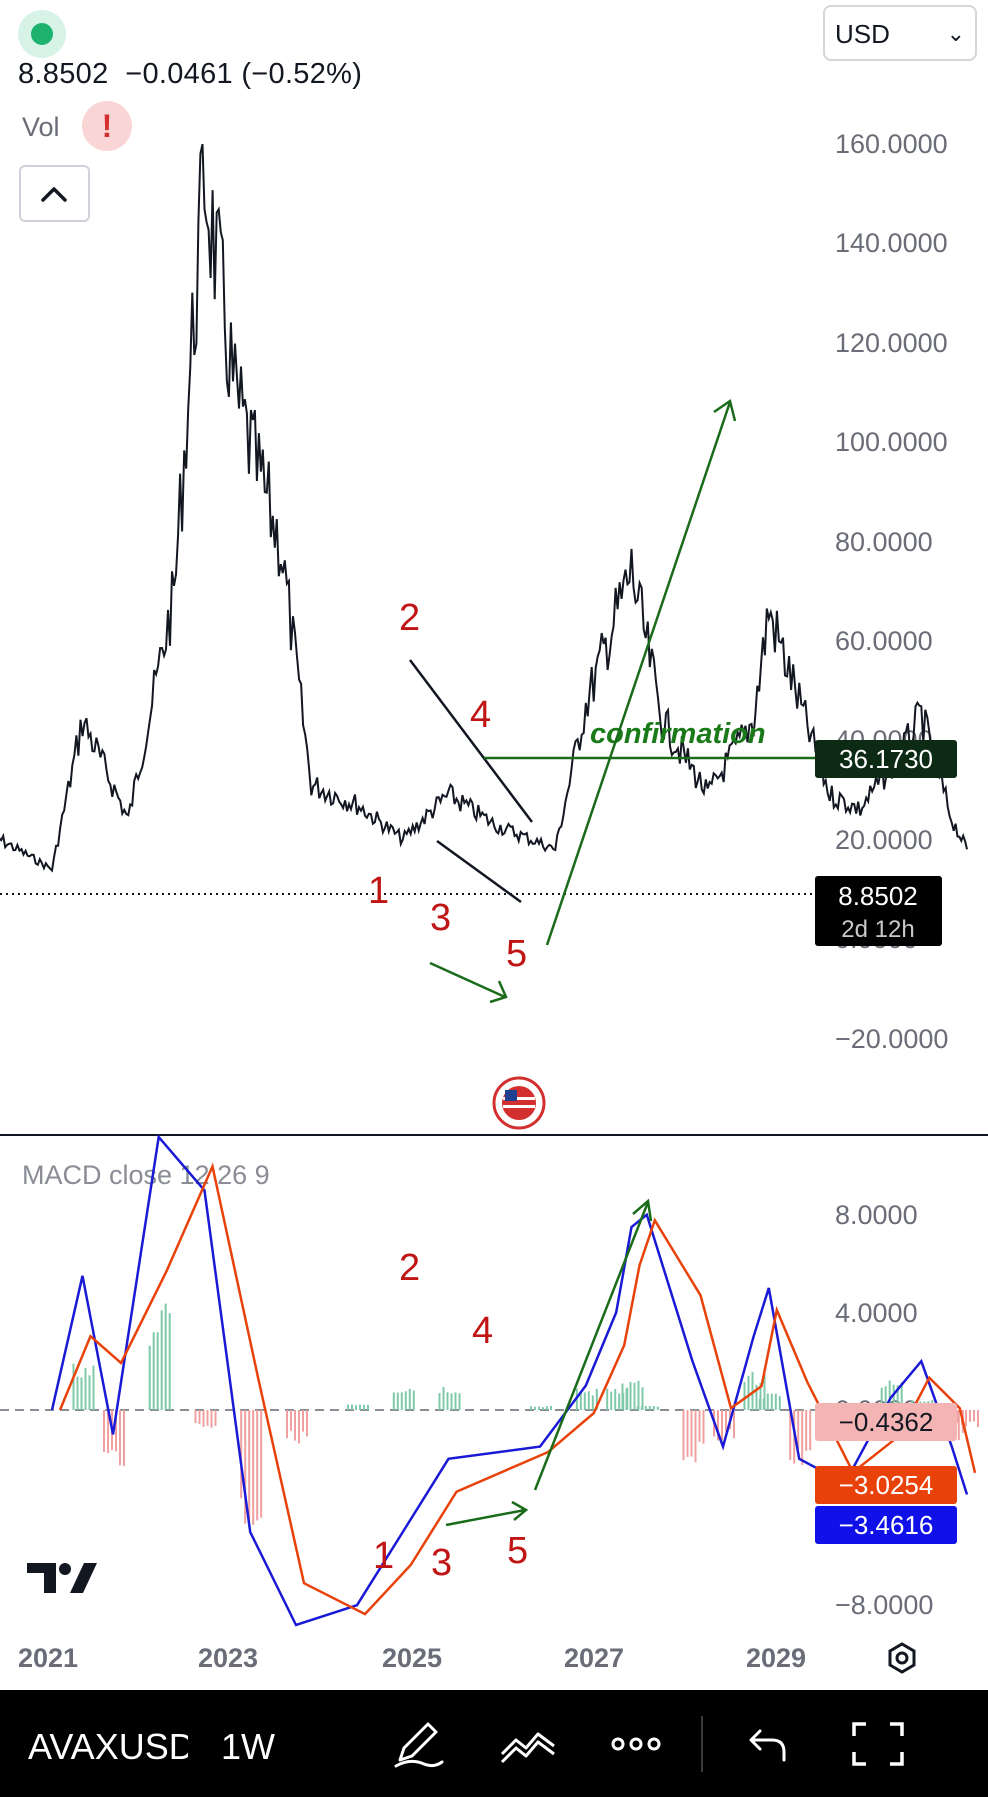 The height and width of the screenshot is (1797, 988). I want to click on currency-value: USD, so click(862, 34).